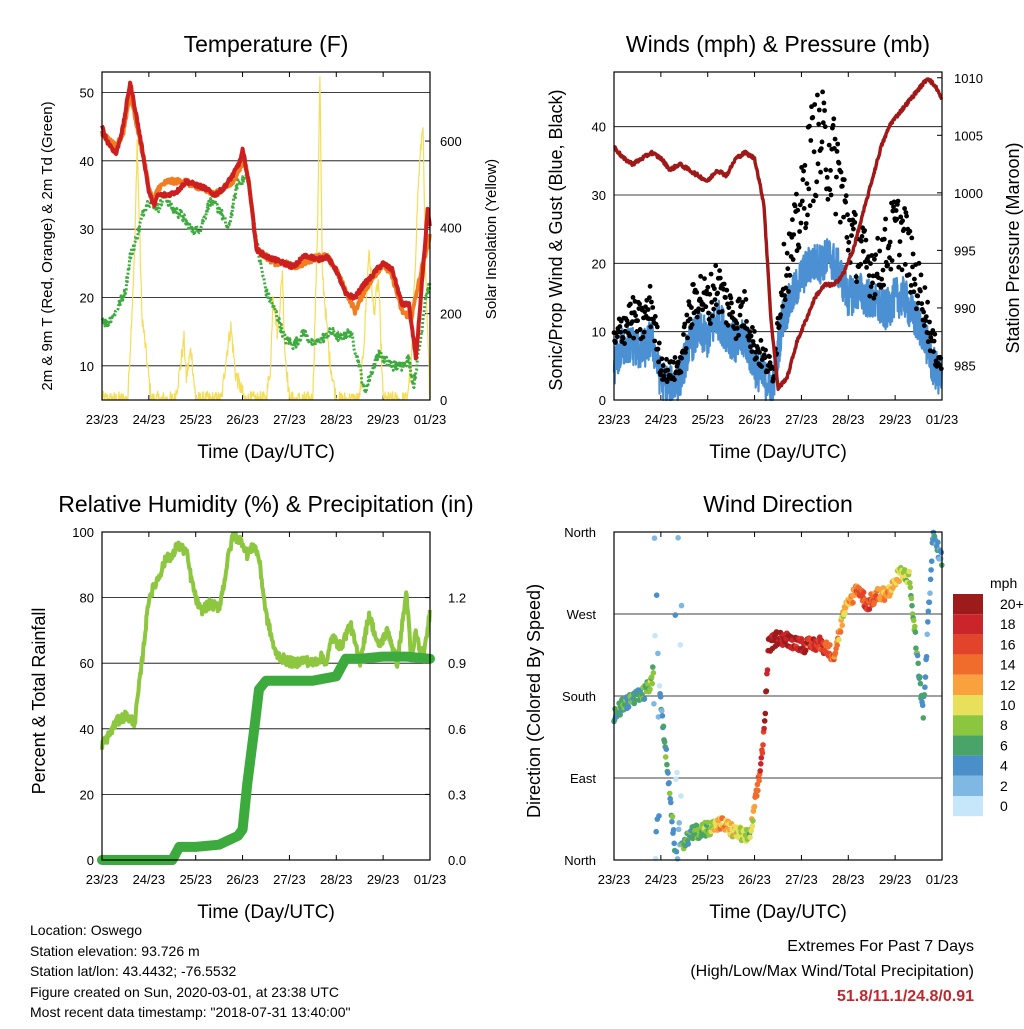 This screenshot has height=1029, width=1024. Describe the element at coordinates (87, 366) in the screenshot. I see `y-tick-label: 10` at that location.